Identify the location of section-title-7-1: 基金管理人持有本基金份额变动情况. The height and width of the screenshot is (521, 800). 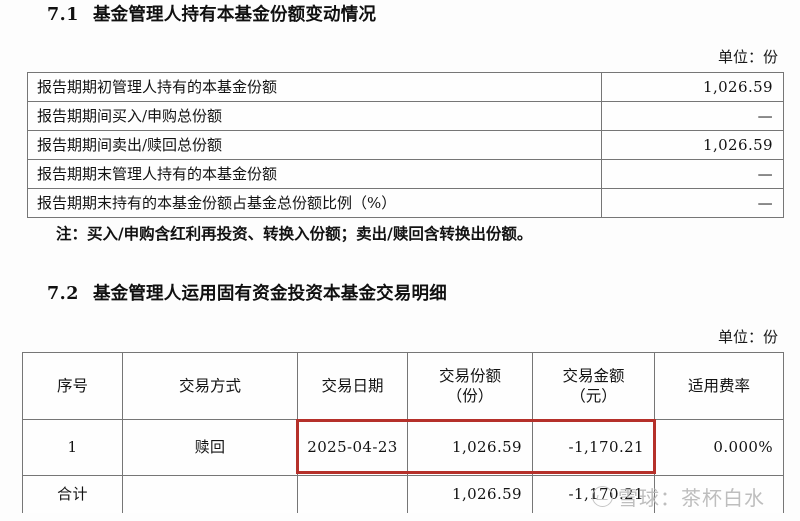
(234, 15).